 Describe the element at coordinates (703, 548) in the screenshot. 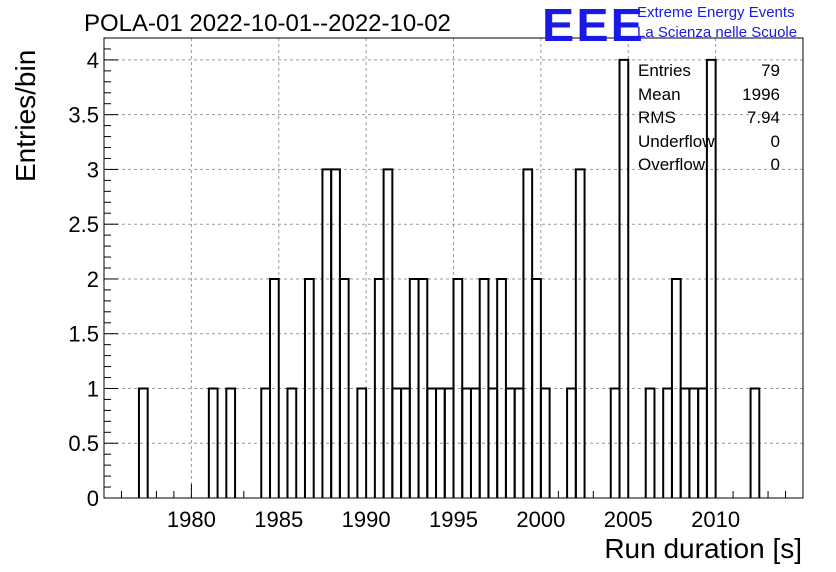

I see `x-axis-label: Run duration [s]` at that location.